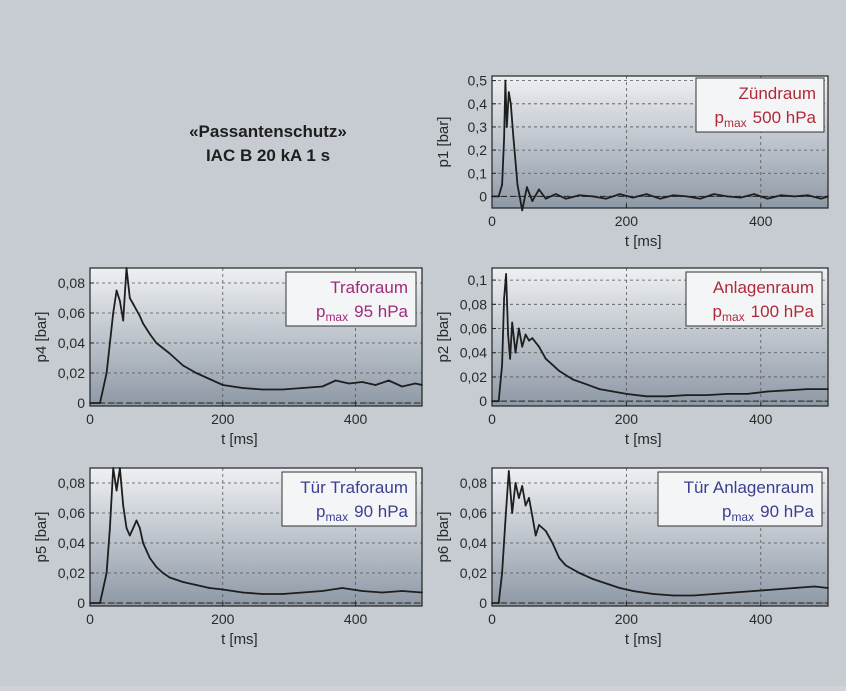 The image size is (846, 691). What do you see at coordinates (478, 150) in the screenshot?
I see `y-tick-label: 0,2` at bounding box center [478, 150].